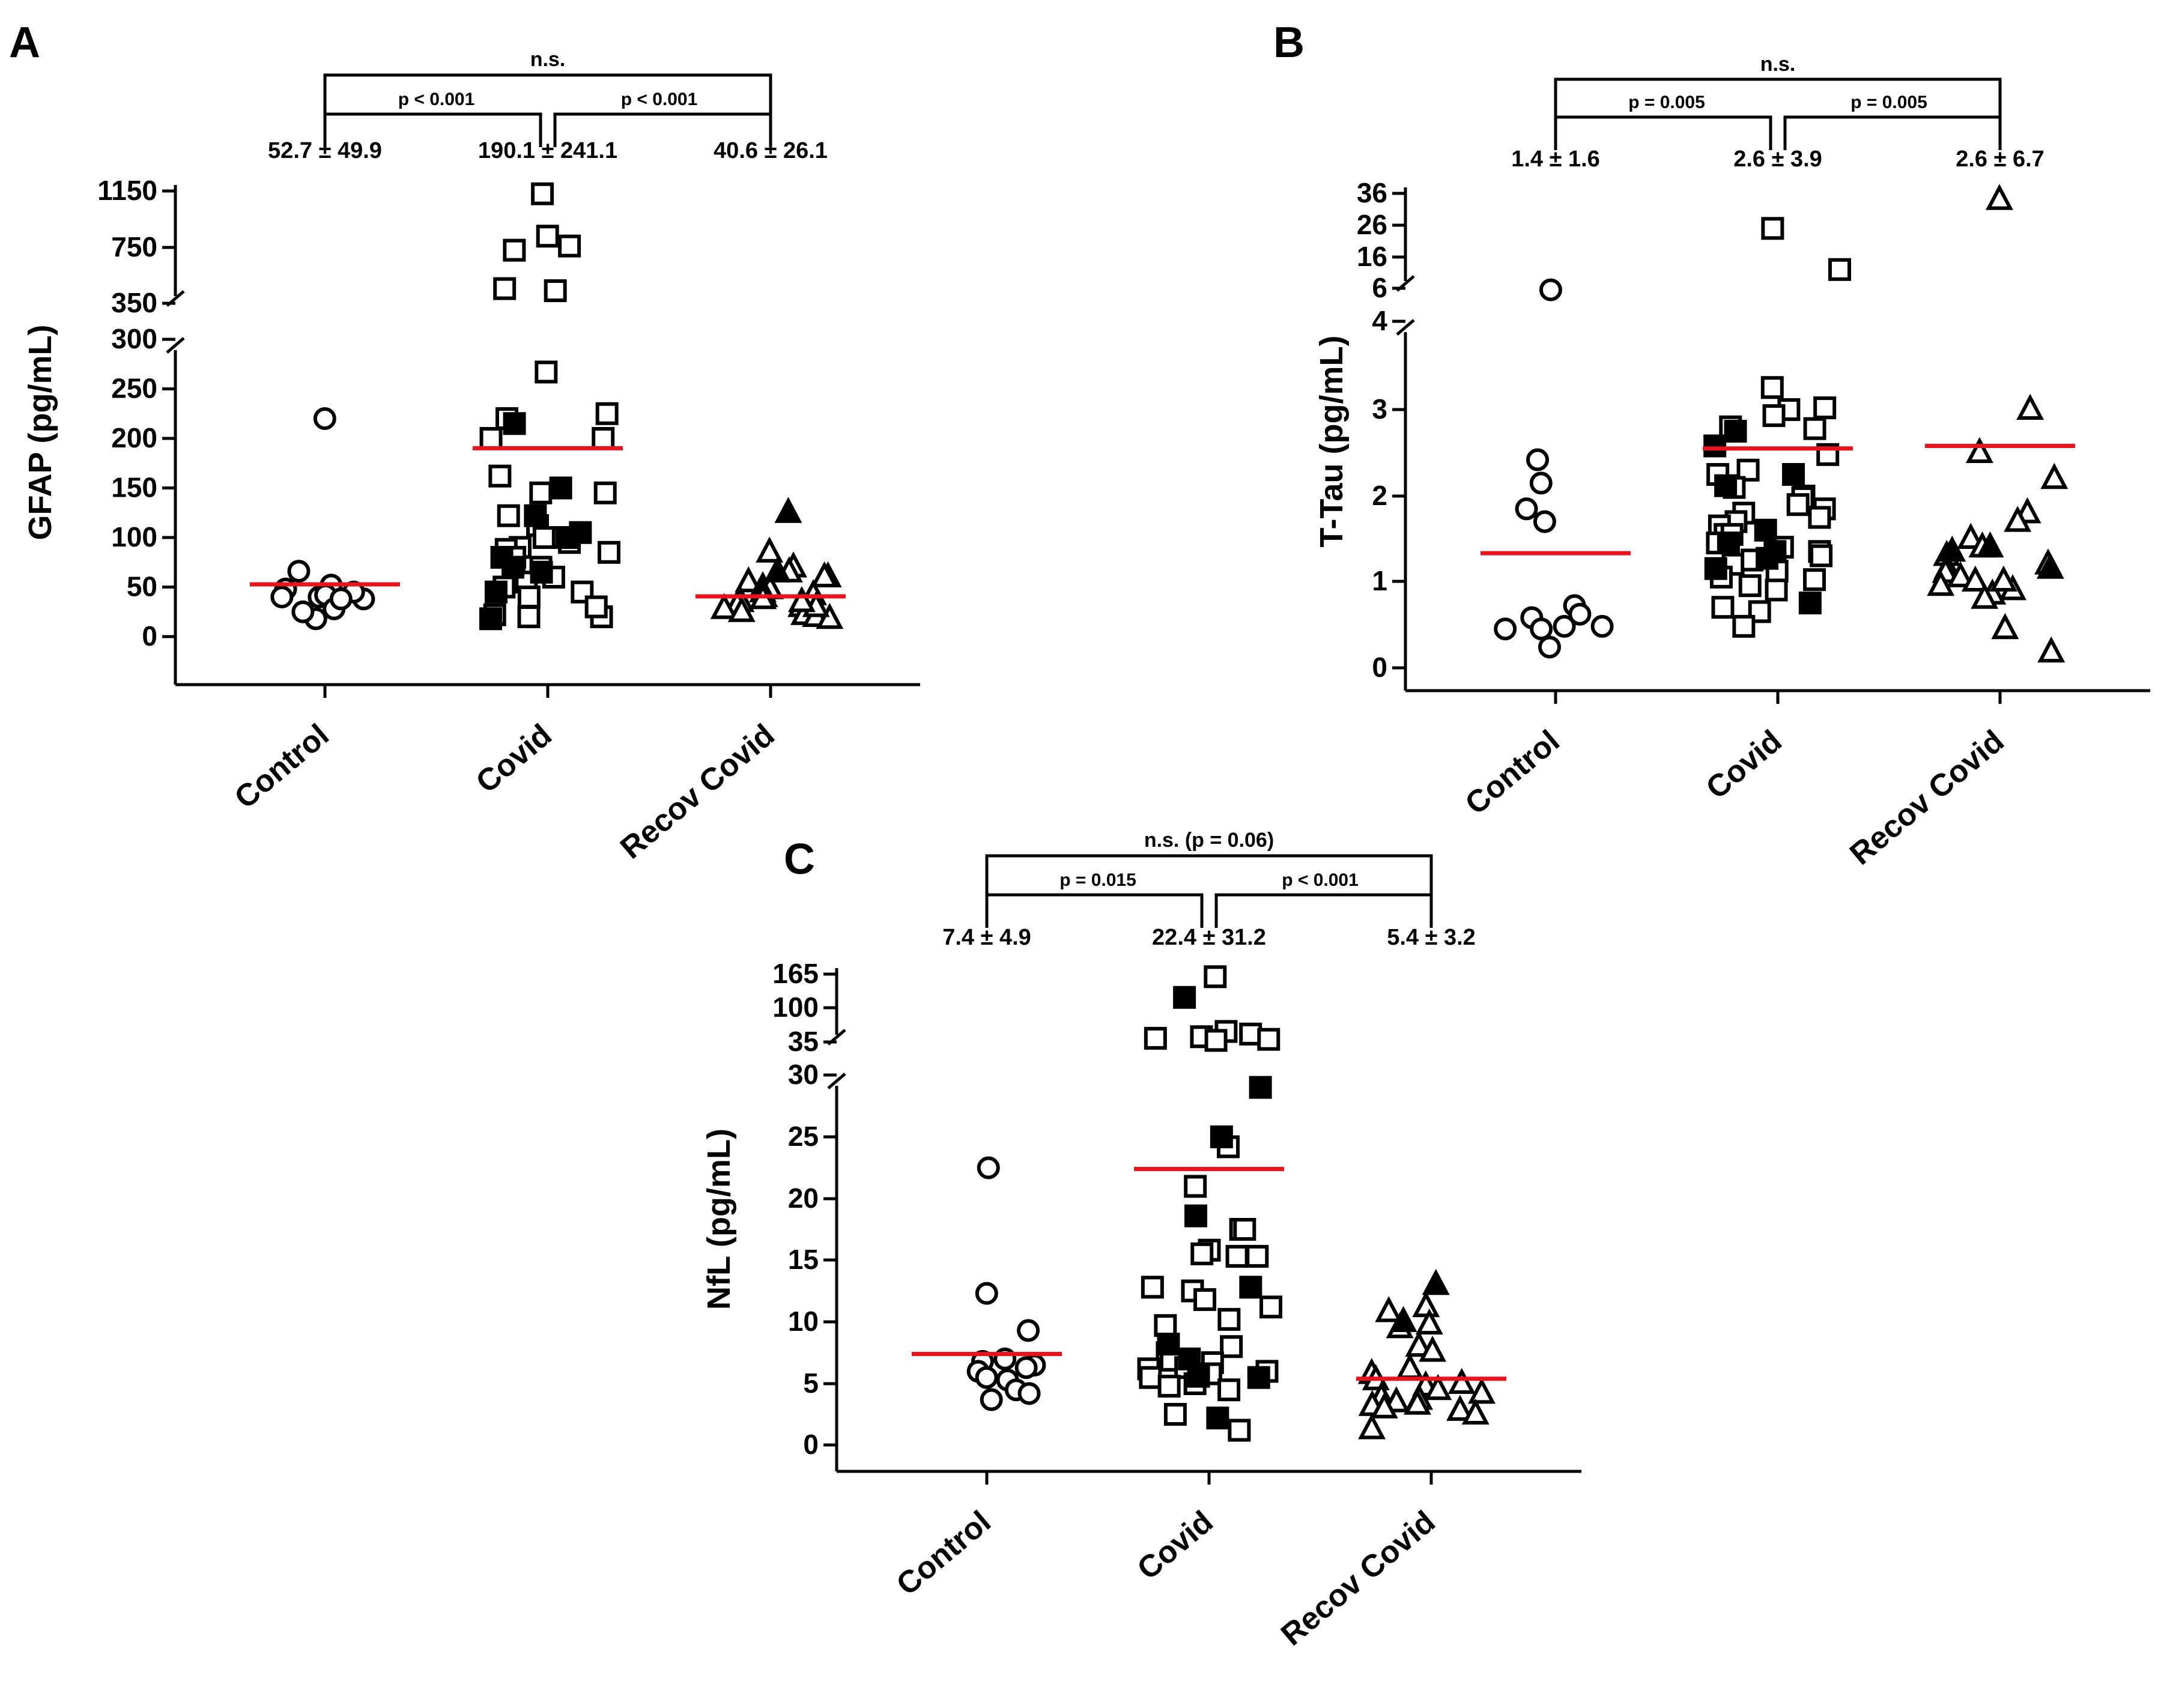  Describe the element at coordinates (1289, 43) in the screenshot. I see `panel-letter: B` at that location.